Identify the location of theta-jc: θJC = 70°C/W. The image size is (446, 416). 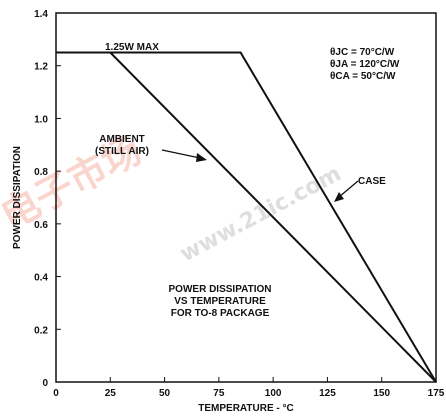
(362, 52).